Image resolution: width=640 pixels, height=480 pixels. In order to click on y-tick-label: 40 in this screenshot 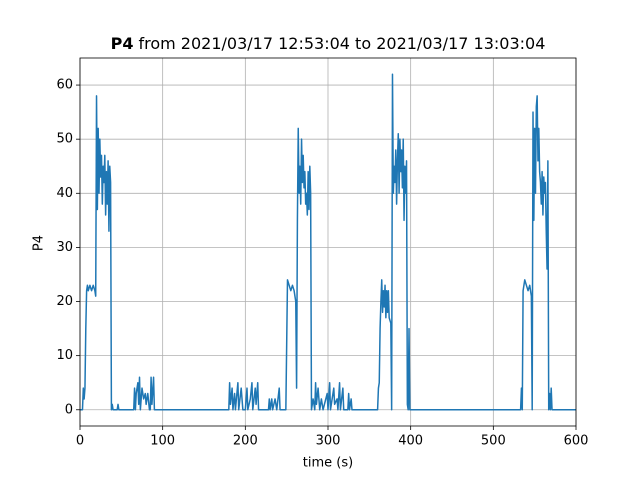, I will do `click(64, 193)`.